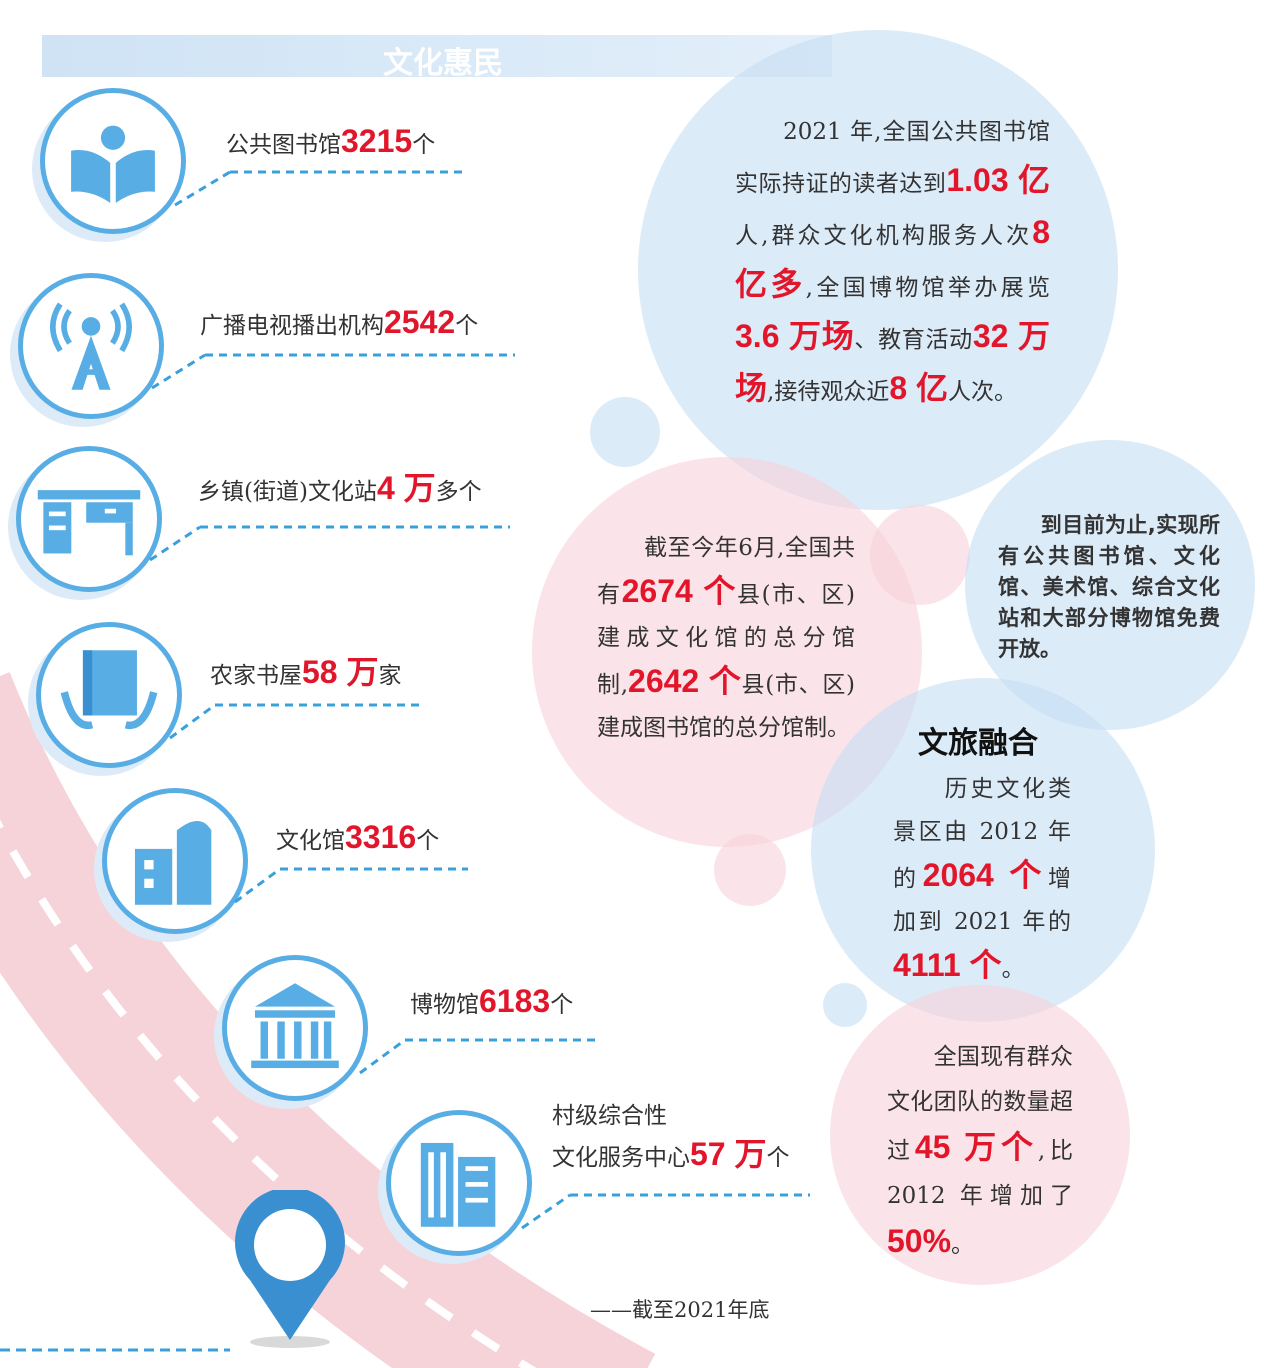 This screenshot has width=1264, height=1368. I want to click on footer-note: ——截至2021年底, so click(680, 1310).